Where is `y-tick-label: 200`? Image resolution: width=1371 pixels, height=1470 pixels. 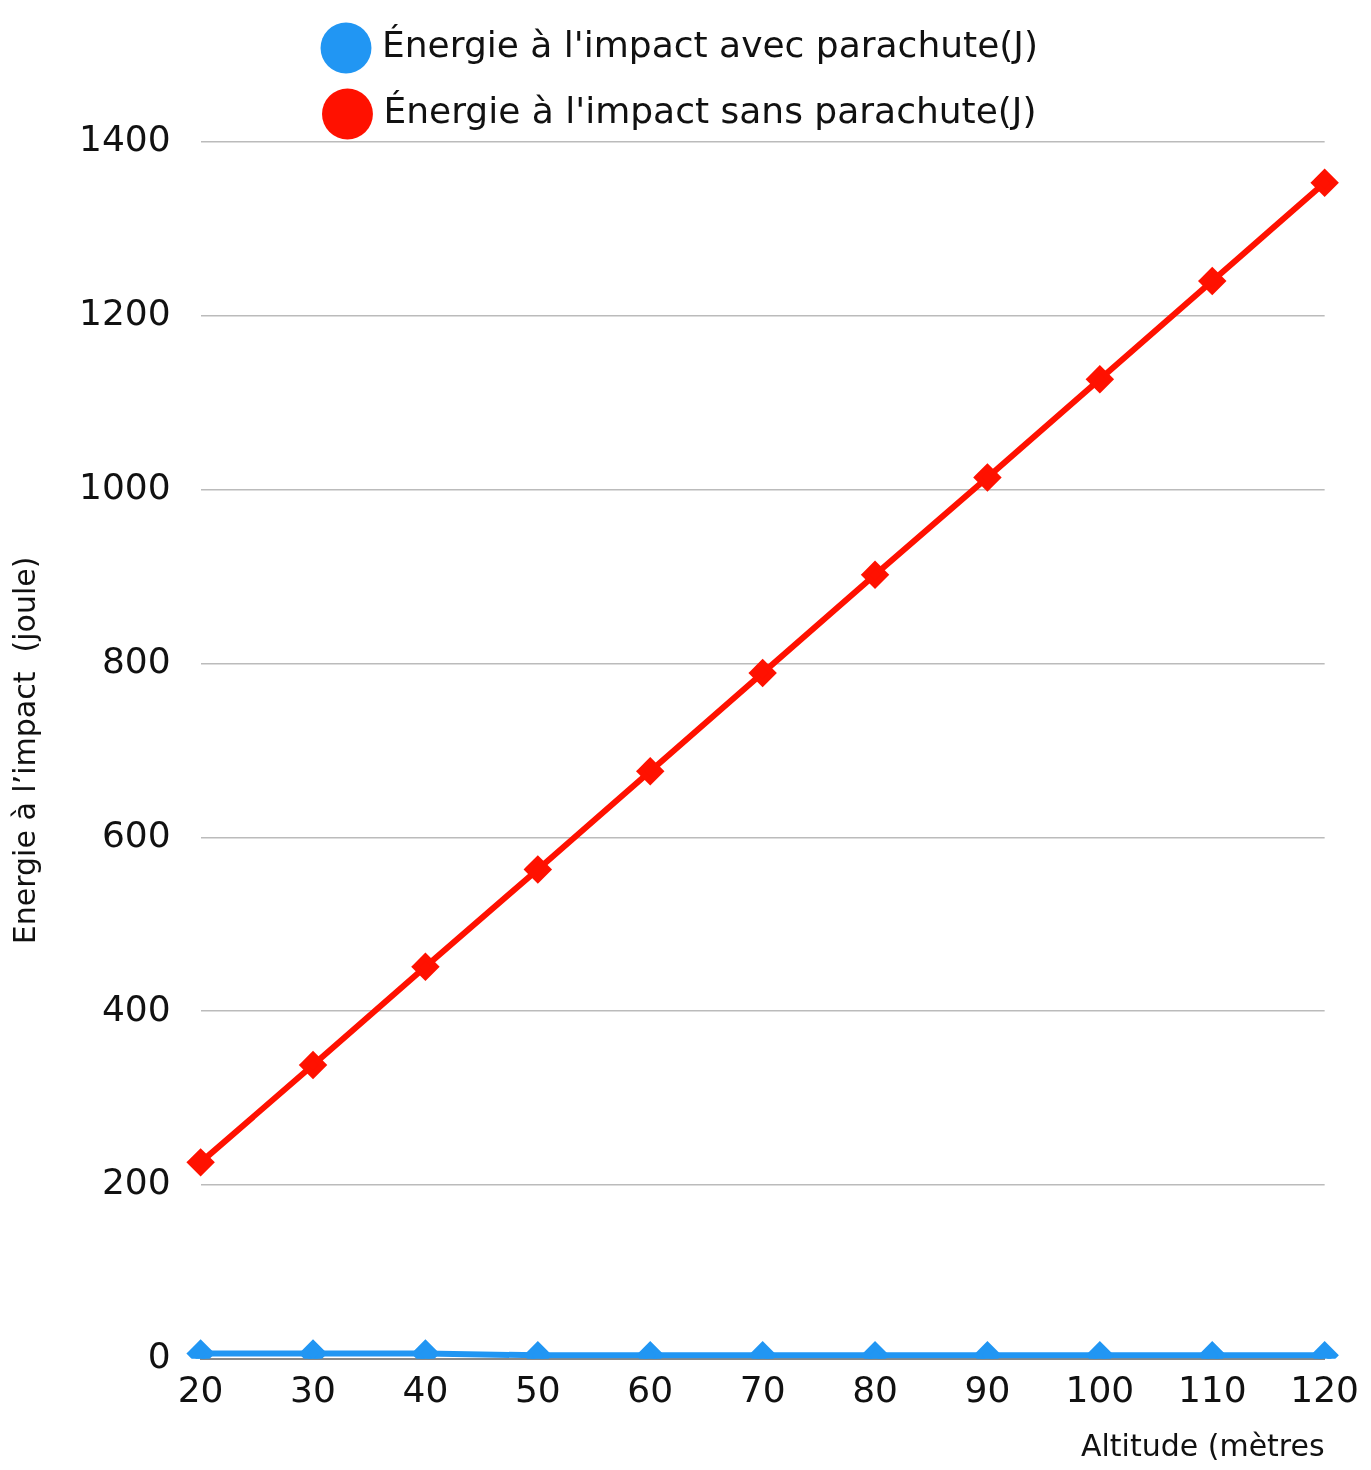
y-tick-label: 200 is located at coordinates (136, 1182).